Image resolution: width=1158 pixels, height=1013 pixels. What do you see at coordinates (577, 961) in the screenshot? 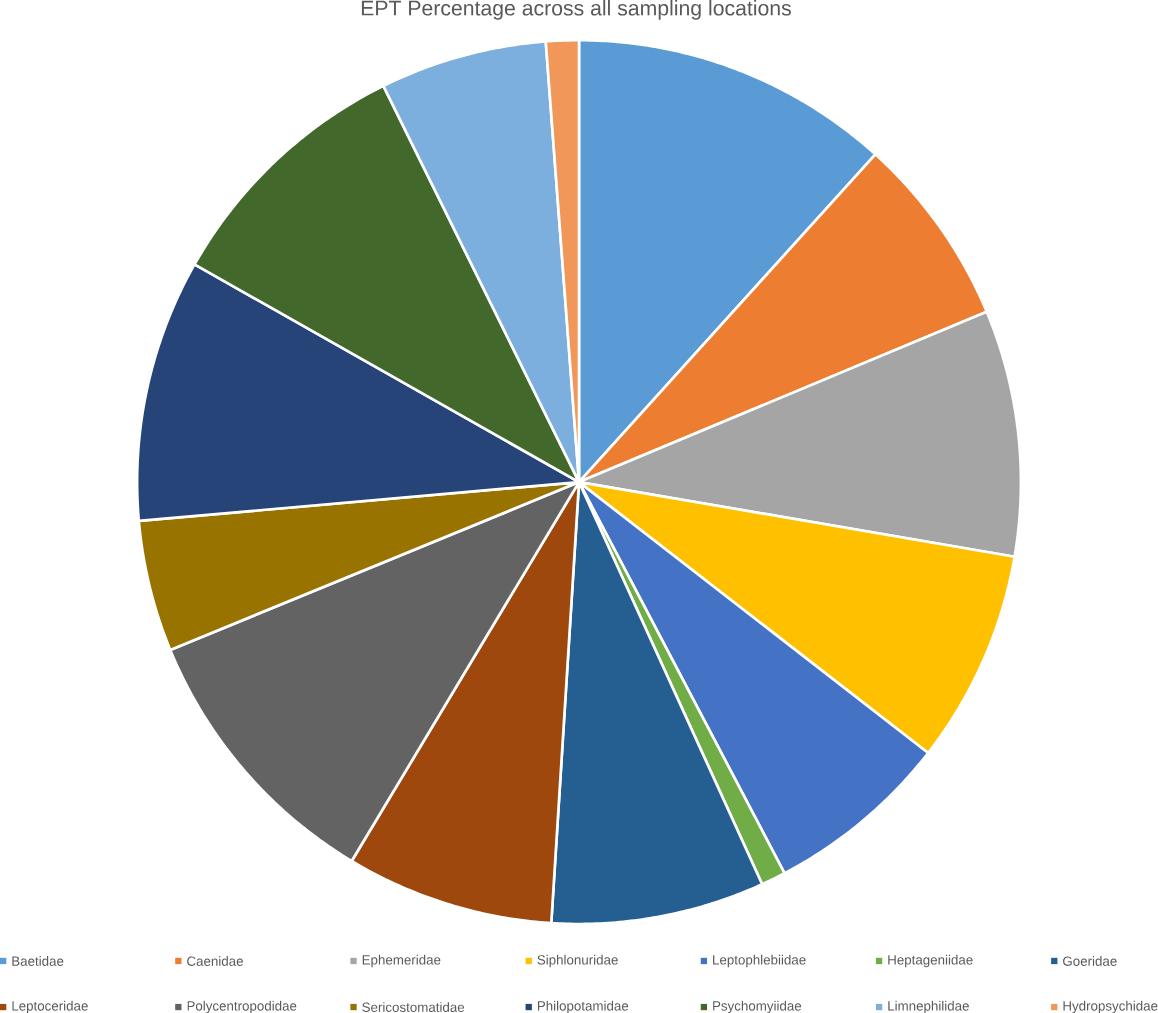
I see `legend-label: Siphlonuridae` at bounding box center [577, 961].